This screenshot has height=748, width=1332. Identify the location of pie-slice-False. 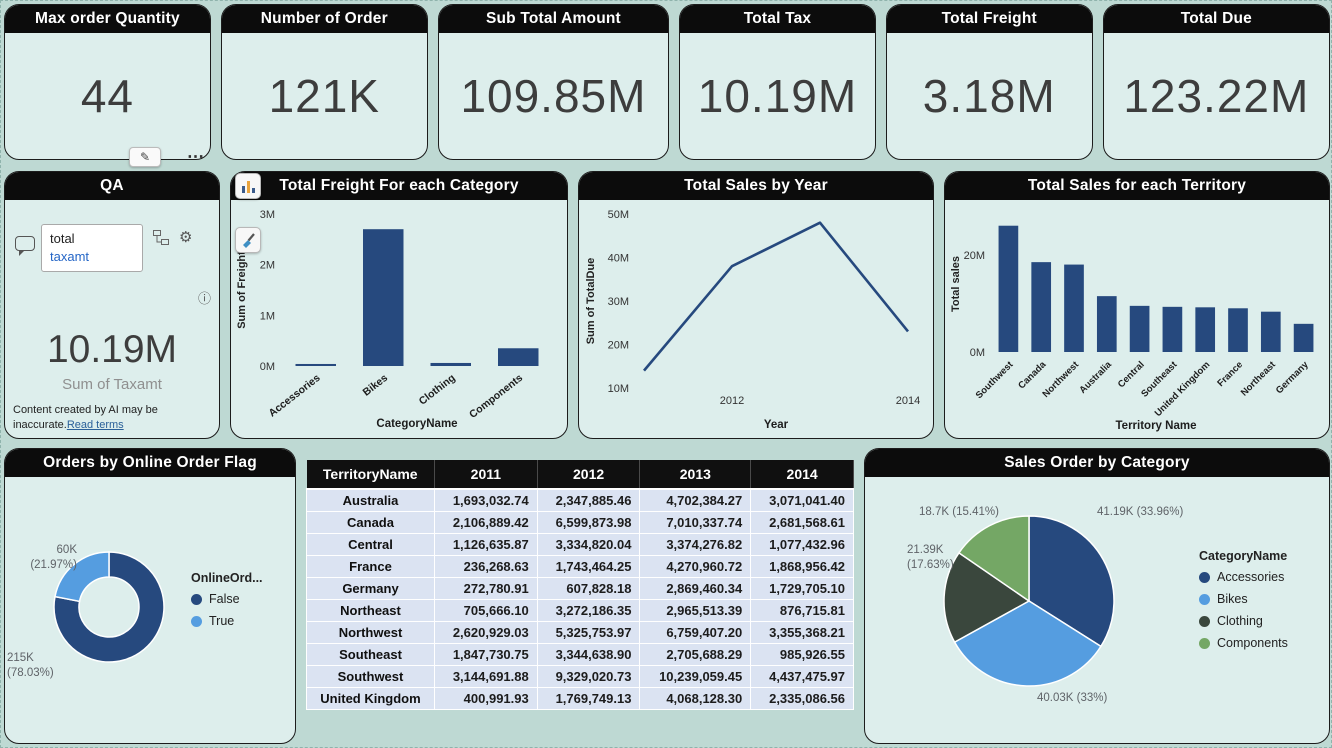
(109, 607).